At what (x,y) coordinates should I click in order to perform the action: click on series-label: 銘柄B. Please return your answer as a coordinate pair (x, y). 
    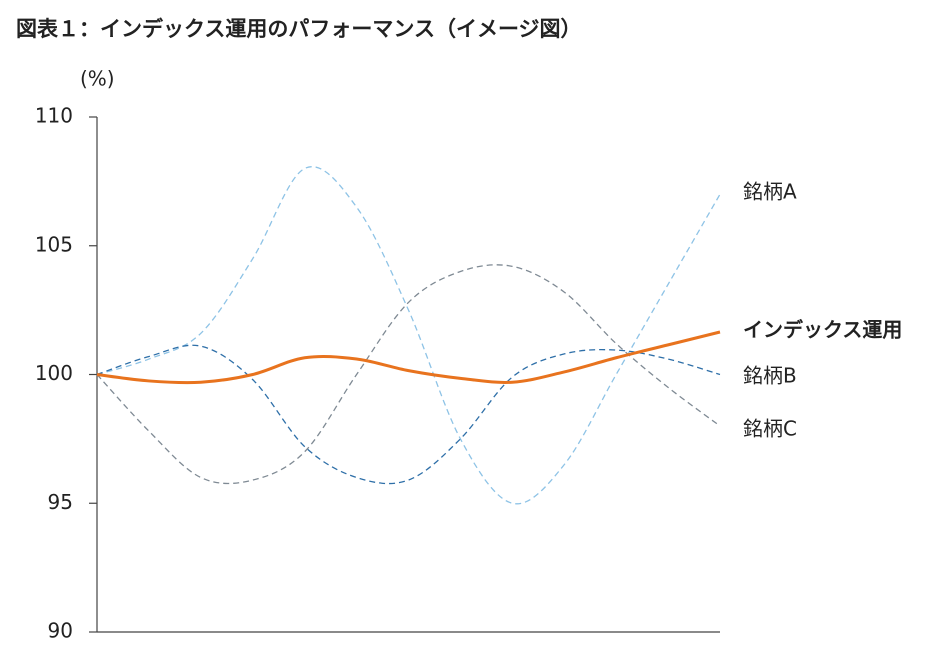
    Looking at the image, I should click on (770, 376).